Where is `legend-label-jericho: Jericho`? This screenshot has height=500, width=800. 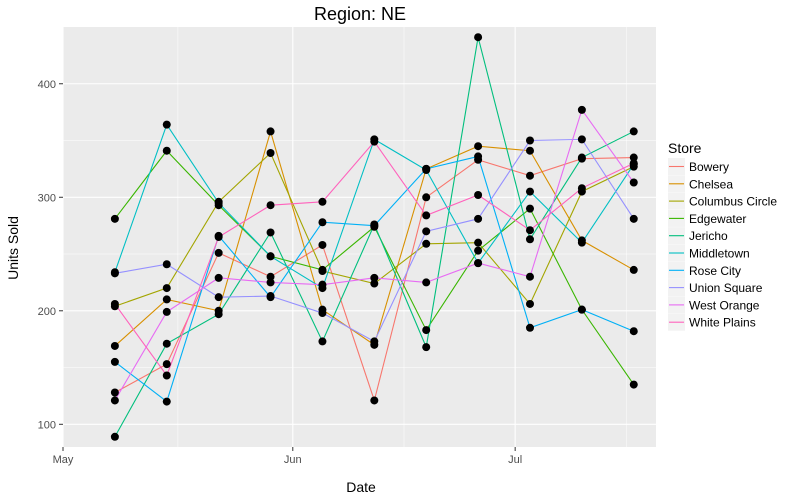
legend-label-jericho: Jericho is located at coordinates (708, 236).